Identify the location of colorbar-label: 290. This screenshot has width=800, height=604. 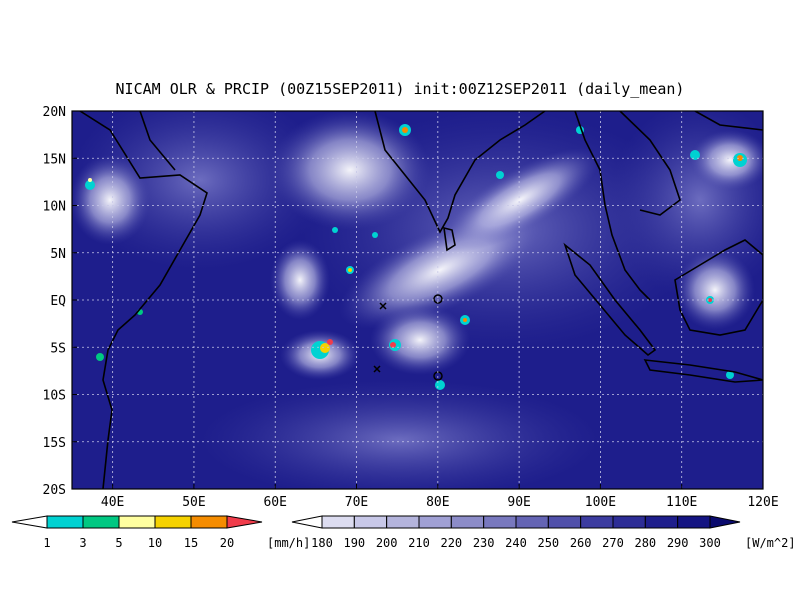
(678, 543).